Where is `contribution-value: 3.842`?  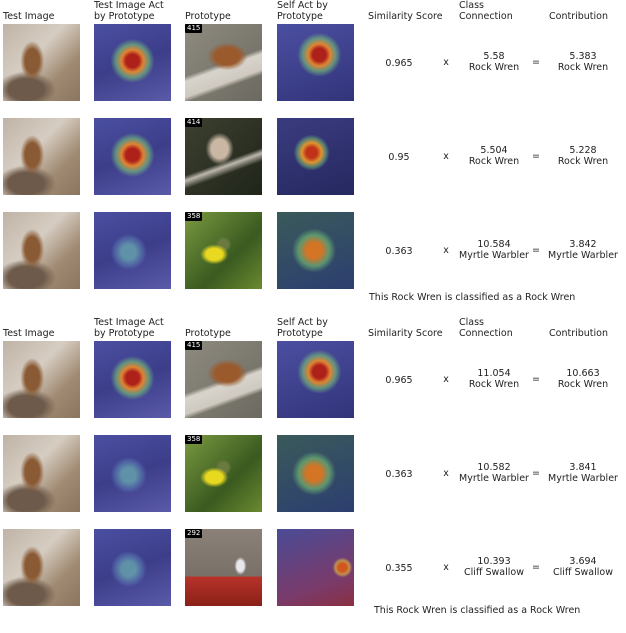
contribution-value: 3.842 is located at coordinates (583, 244).